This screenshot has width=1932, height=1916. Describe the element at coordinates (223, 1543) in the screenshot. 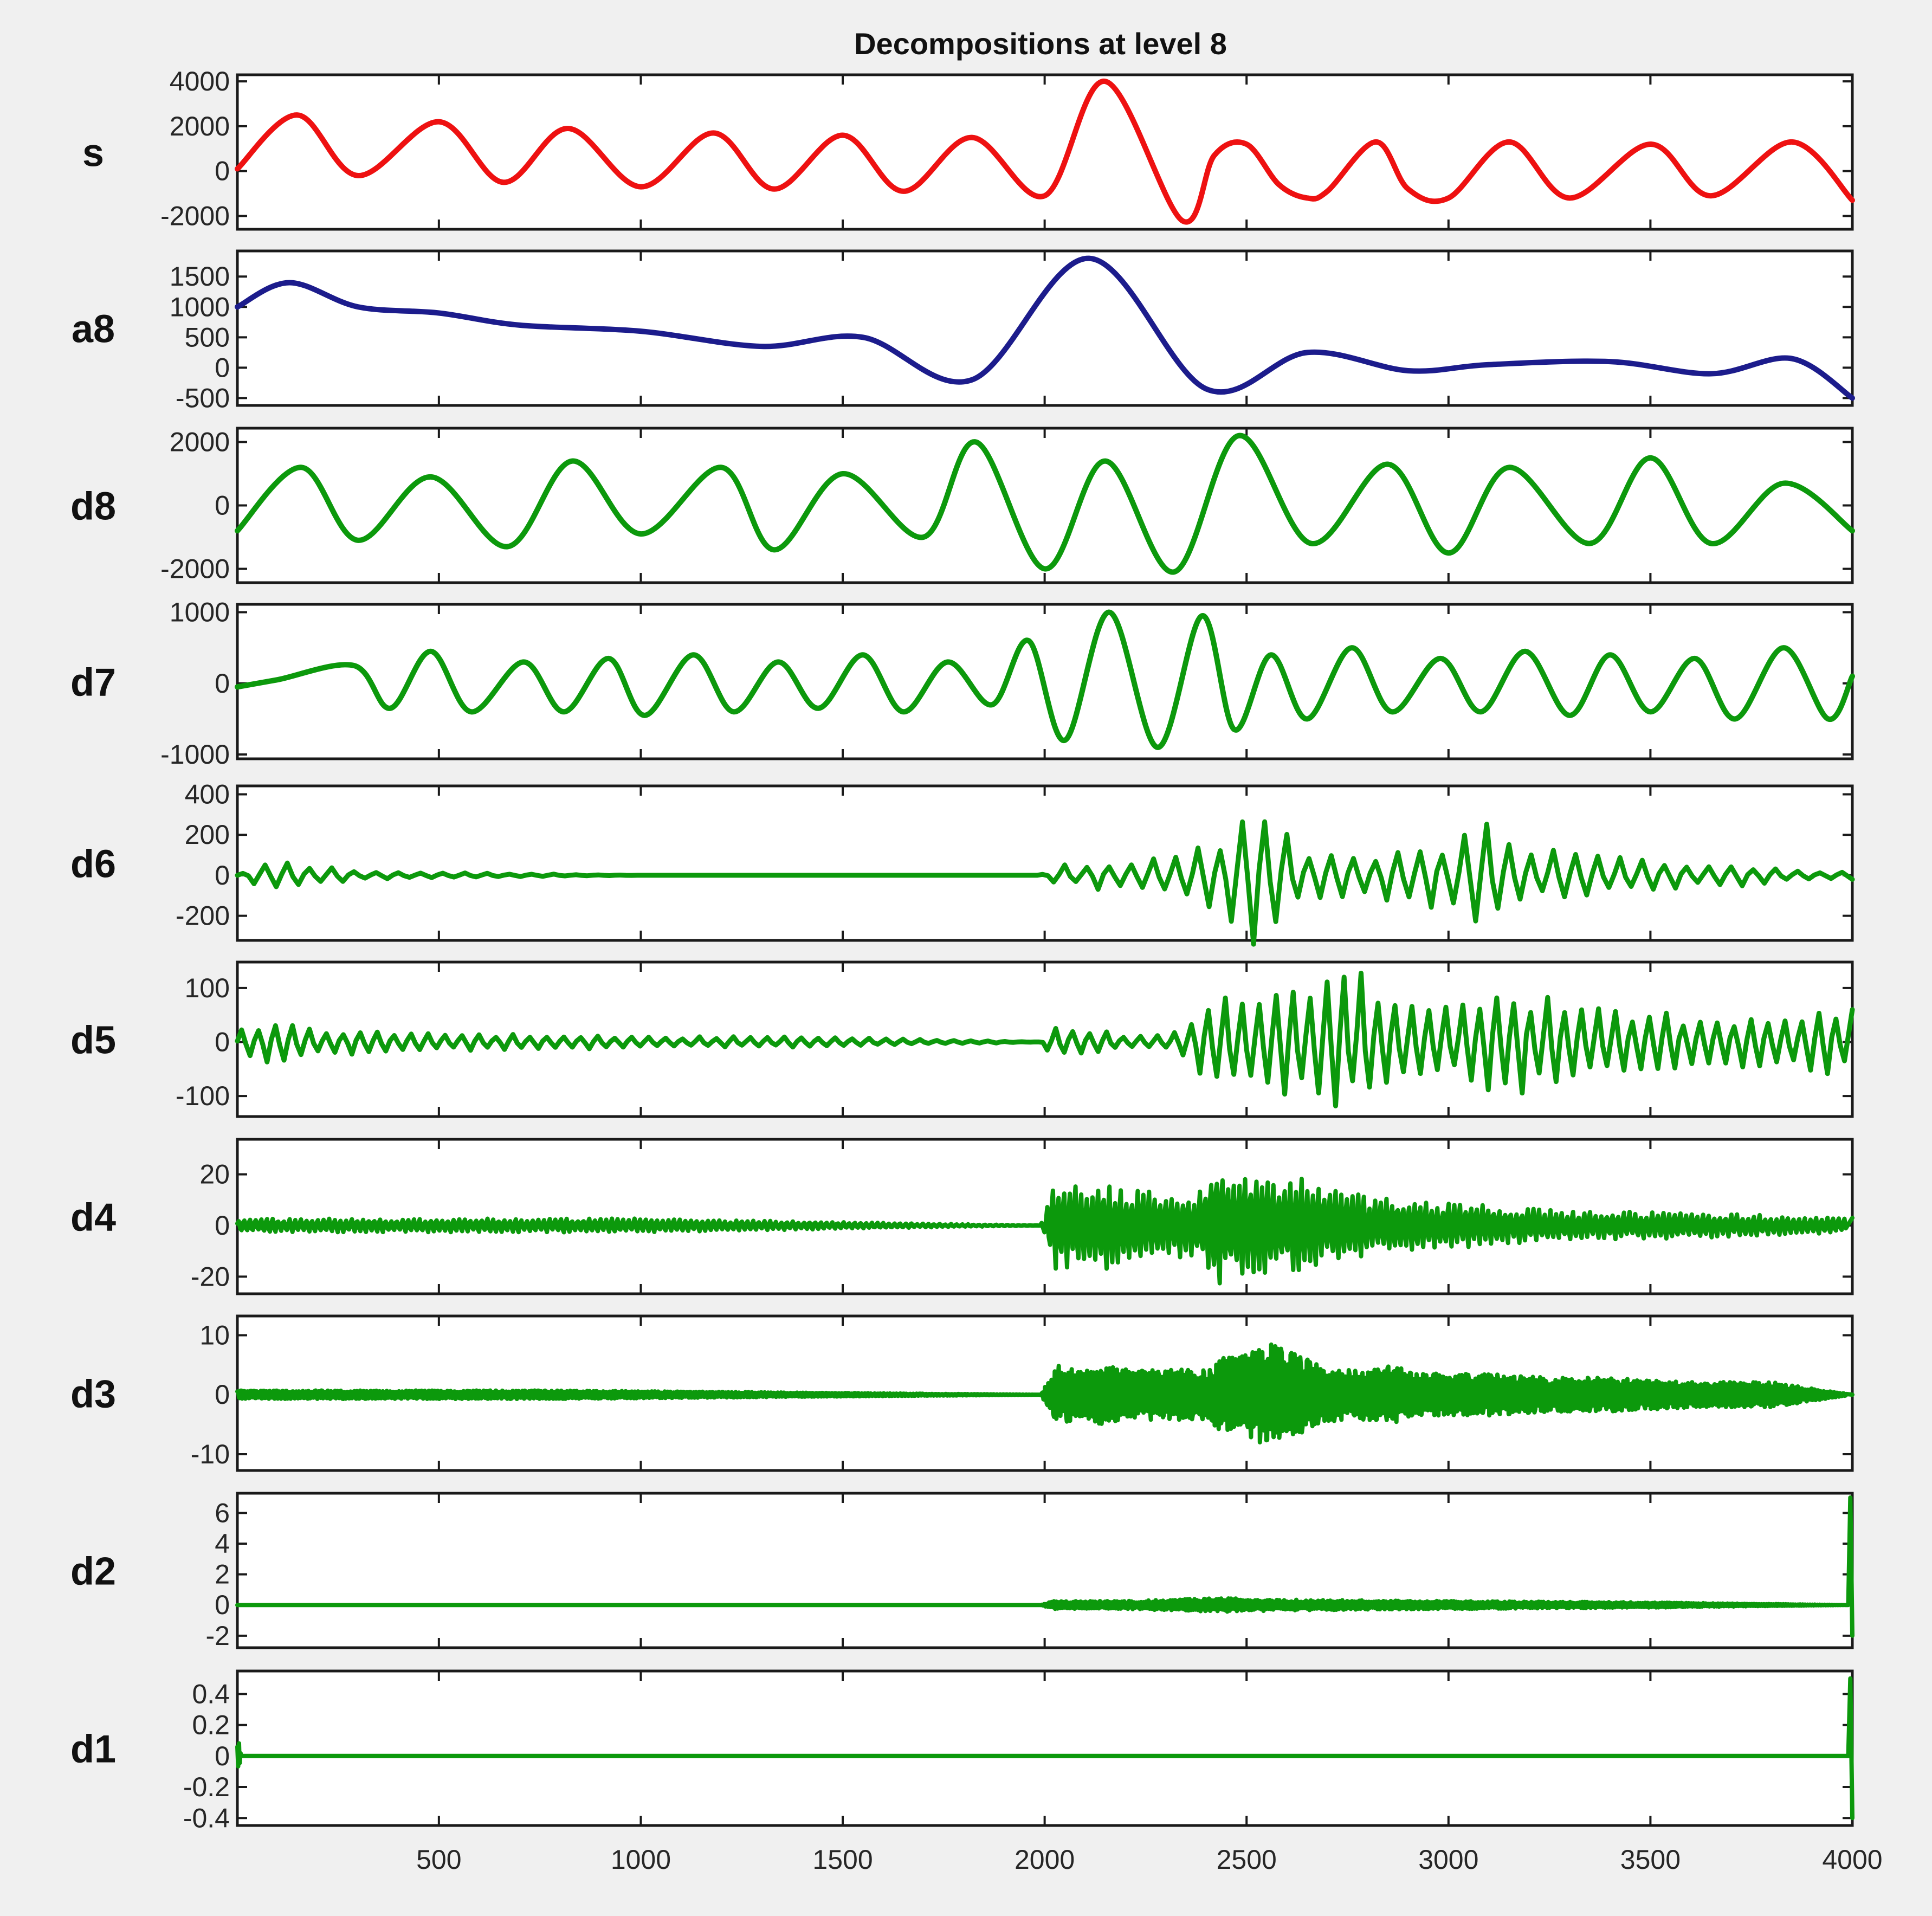

I see `ytick-label-d2: 4` at that location.